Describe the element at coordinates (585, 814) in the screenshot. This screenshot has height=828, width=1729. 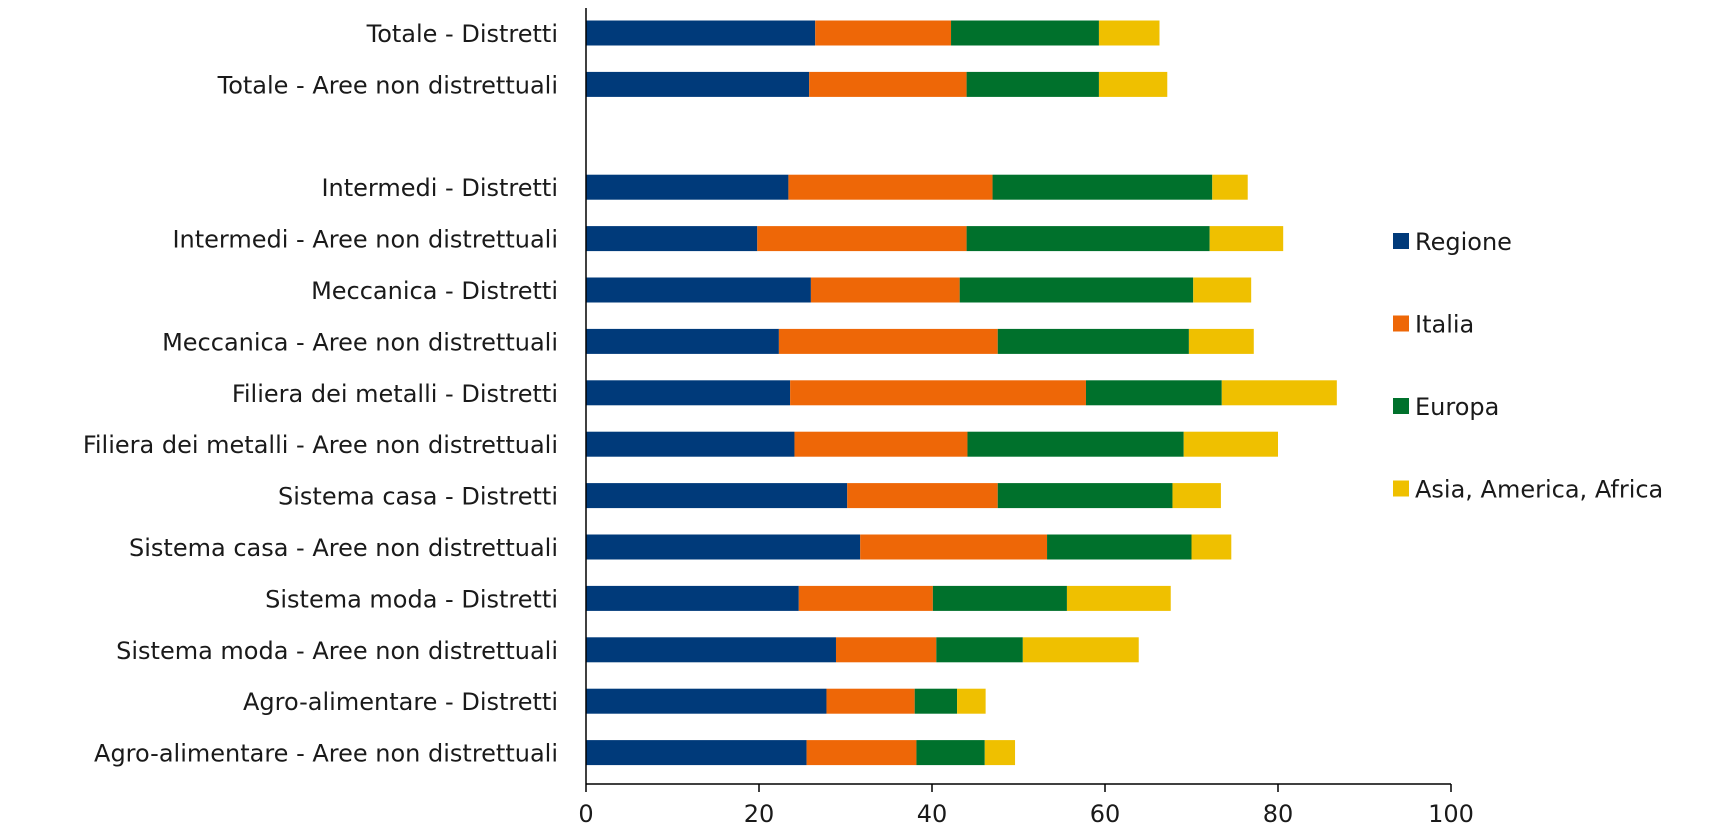
I see `x-tick-label: 0` at that location.